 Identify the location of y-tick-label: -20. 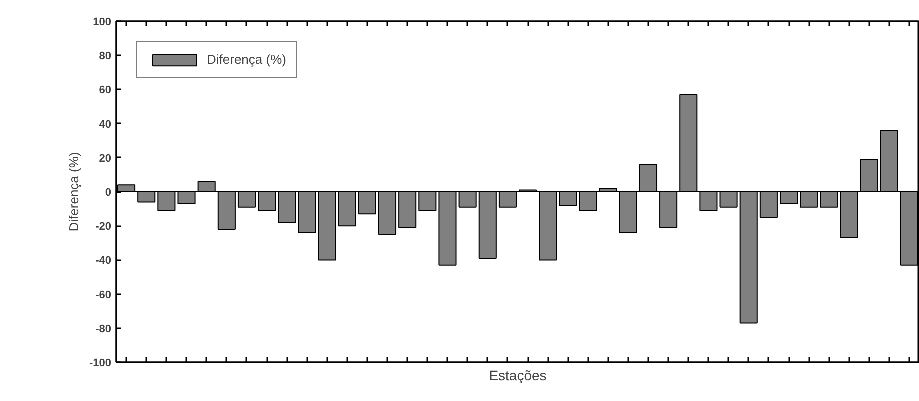
(104, 227).